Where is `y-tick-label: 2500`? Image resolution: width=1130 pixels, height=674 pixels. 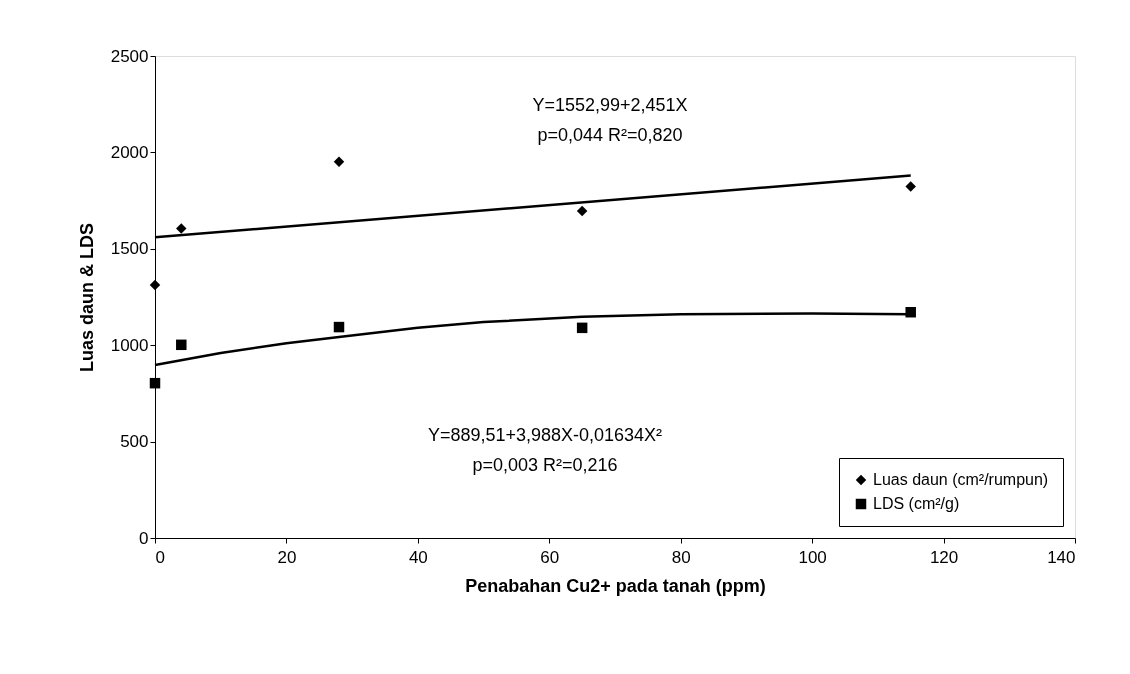
y-tick-label: 2500 is located at coordinates (129, 56).